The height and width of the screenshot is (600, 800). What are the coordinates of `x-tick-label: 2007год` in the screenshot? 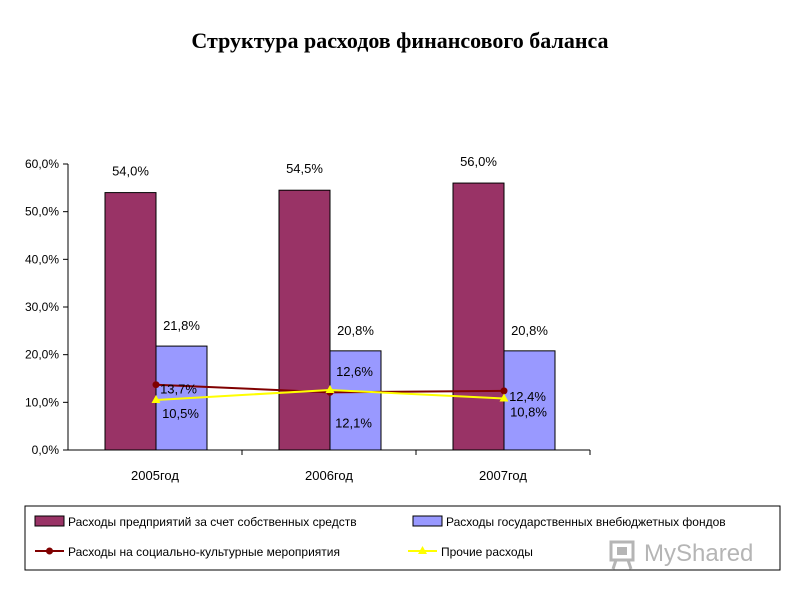 It's located at (503, 475).